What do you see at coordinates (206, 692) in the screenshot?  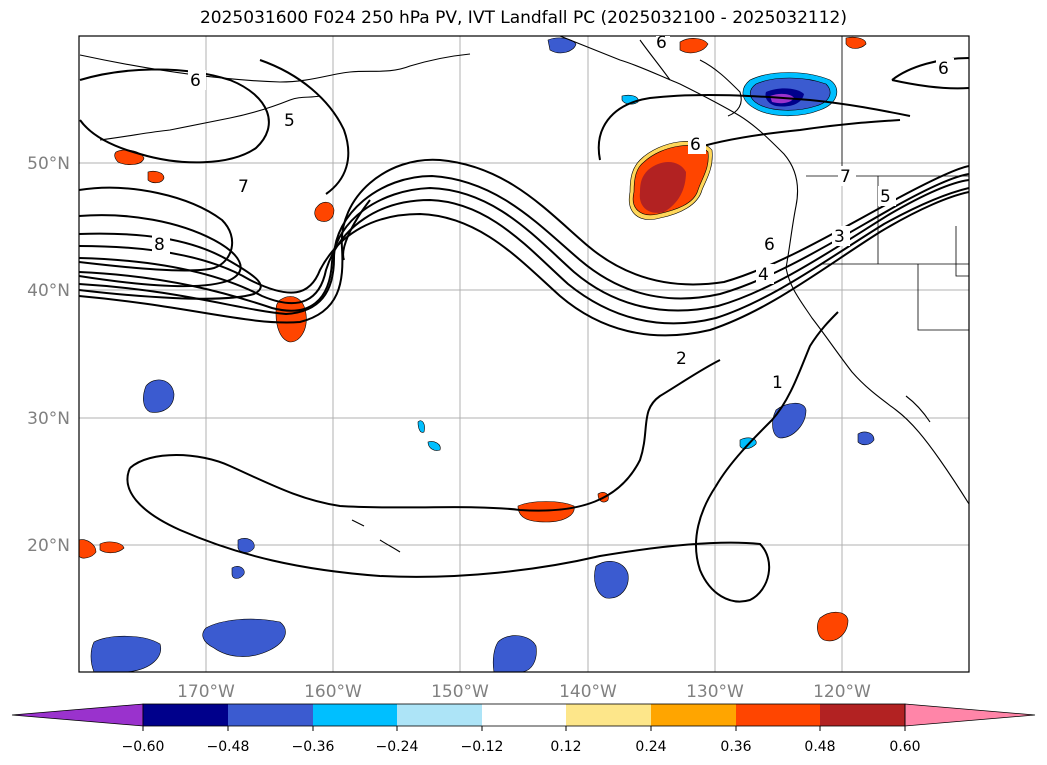 I see `lon-tick-label: 170°W` at bounding box center [206, 692].